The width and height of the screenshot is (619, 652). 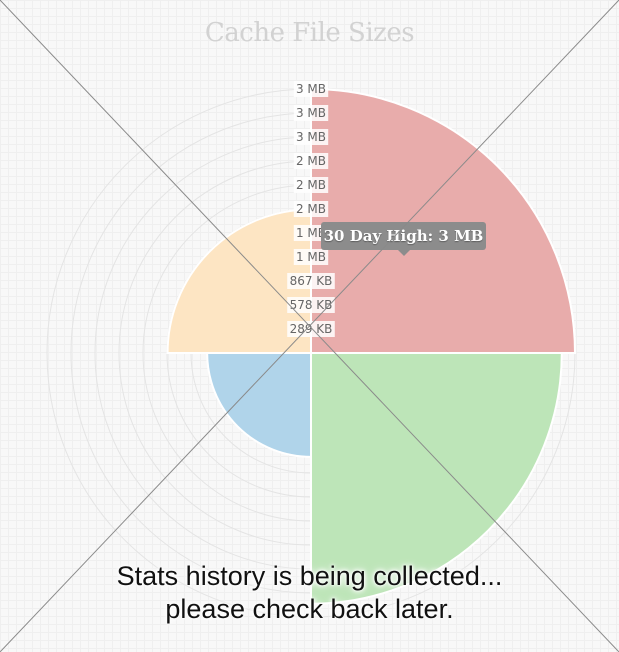 What do you see at coordinates (309, 609) in the screenshot?
I see `notice-line-2: please check back later.` at bounding box center [309, 609].